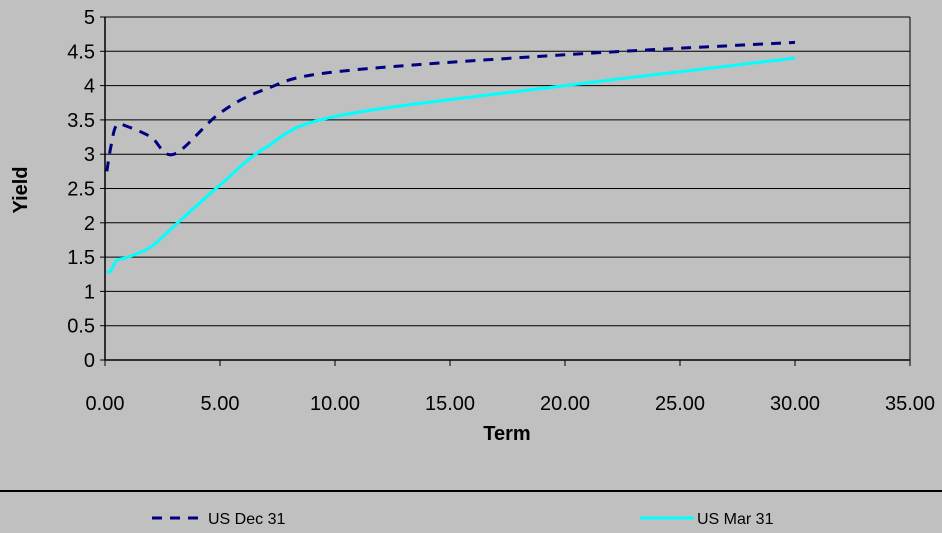  What do you see at coordinates (105, 404) in the screenshot?
I see `x-tick-label: 0.00` at bounding box center [105, 404].